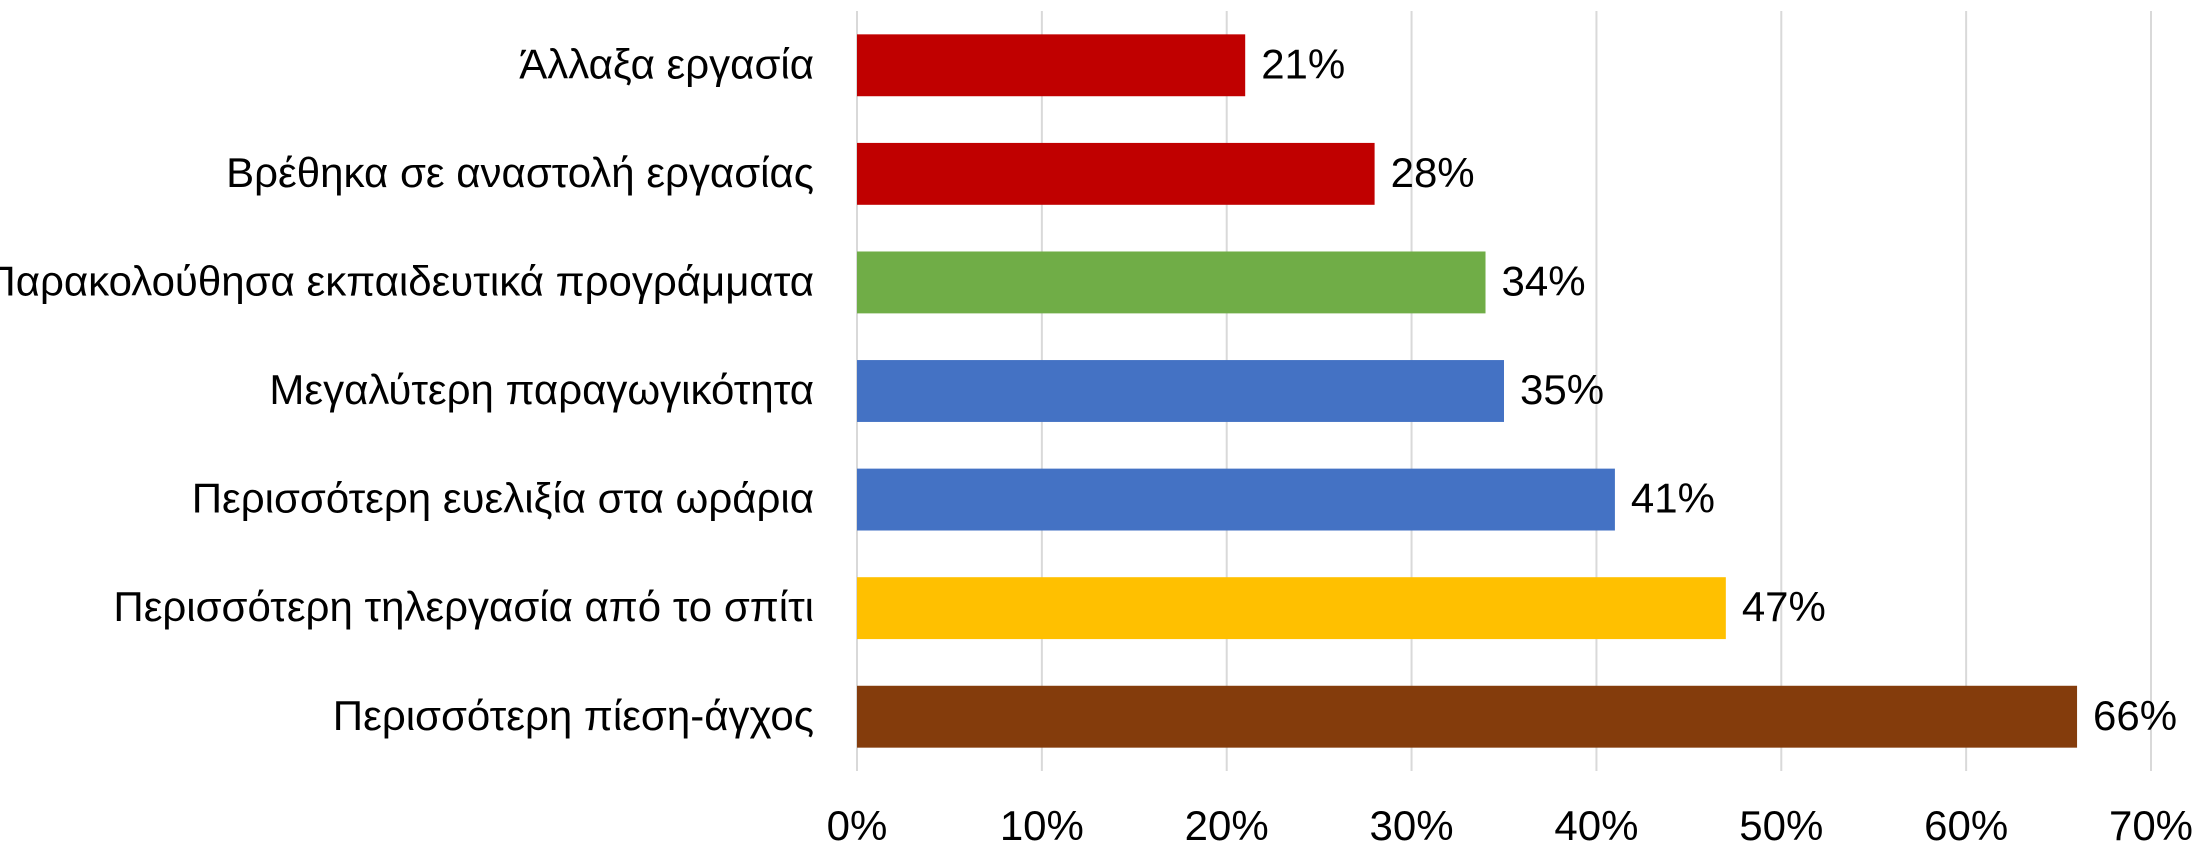 This screenshot has height=847, width=2206. What do you see at coordinates (1412, 824) in the screenshot?
I see `x-tick-label: 30%` at bounding box center [1412, 824].